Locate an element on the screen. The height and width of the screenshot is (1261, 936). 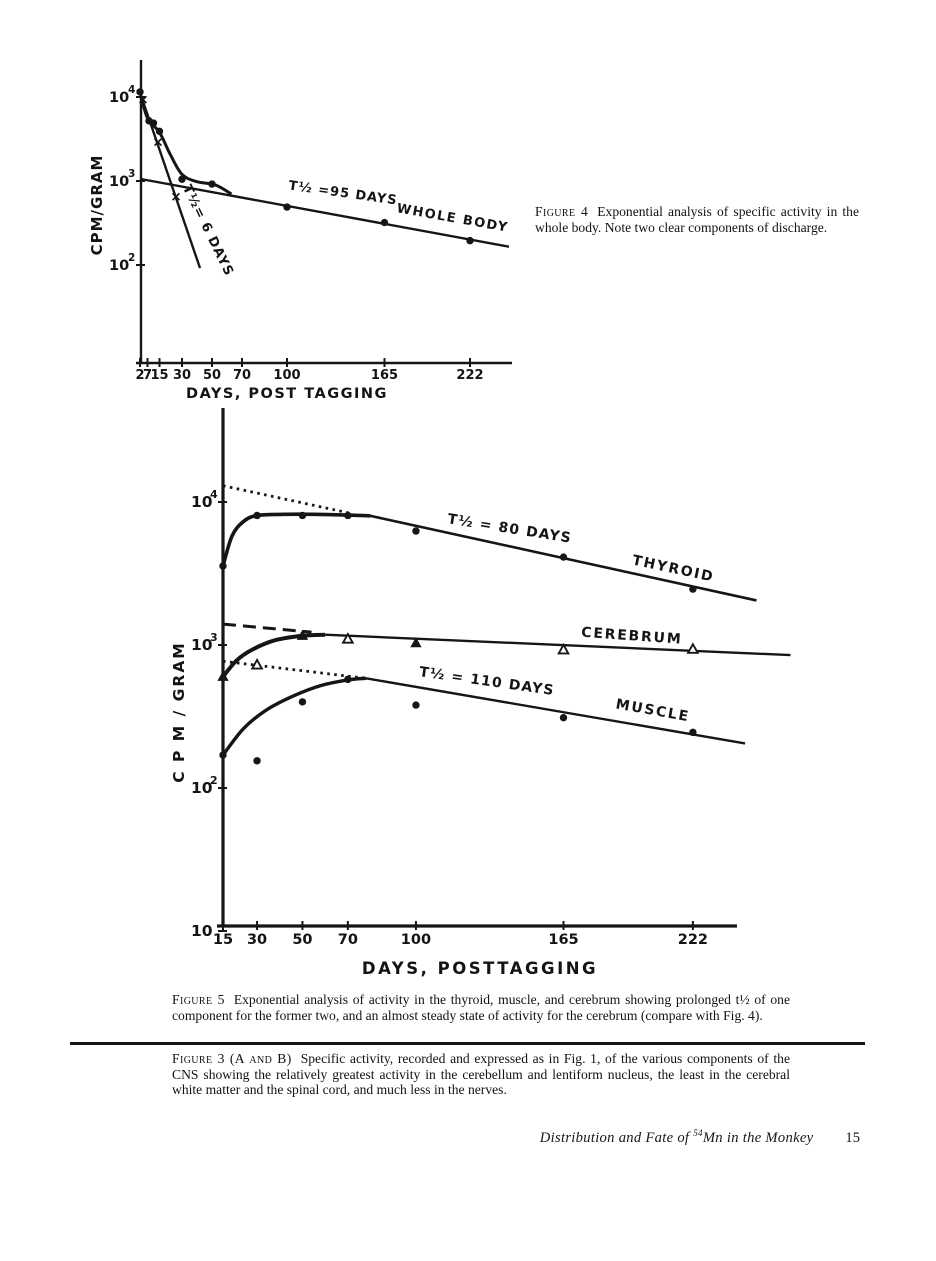
figure5-thyroid-extrapolation is located at coordinates (286, 499).